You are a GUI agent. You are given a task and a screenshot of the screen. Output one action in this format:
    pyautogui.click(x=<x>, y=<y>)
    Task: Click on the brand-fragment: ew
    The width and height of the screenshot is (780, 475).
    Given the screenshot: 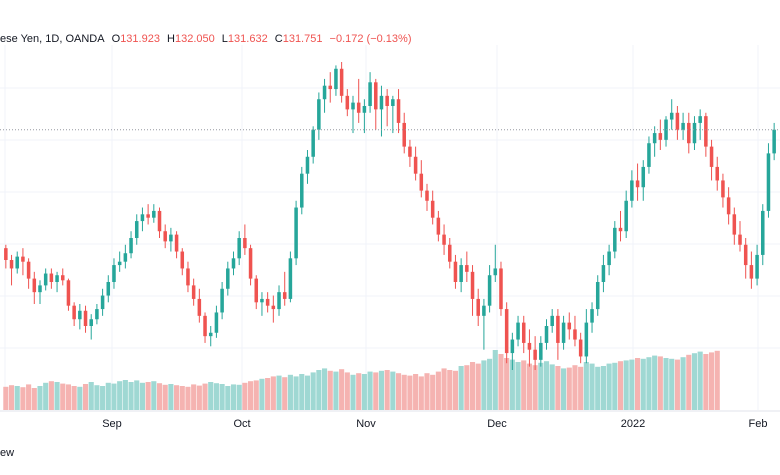 What is the action you would take?
    pyautogui.click(x=7, y=453)
    